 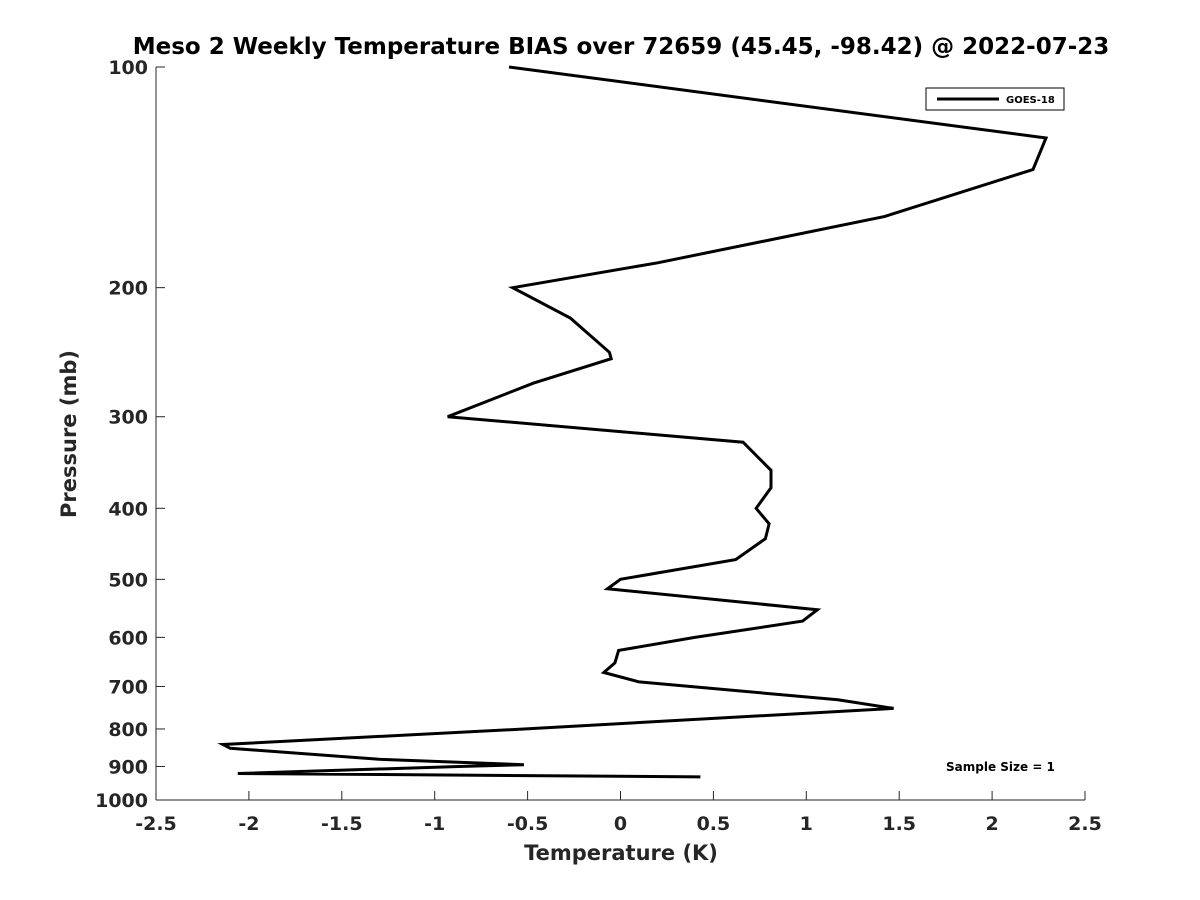 I want to click on x-tick-label: 0, so click(x=620, y=824).